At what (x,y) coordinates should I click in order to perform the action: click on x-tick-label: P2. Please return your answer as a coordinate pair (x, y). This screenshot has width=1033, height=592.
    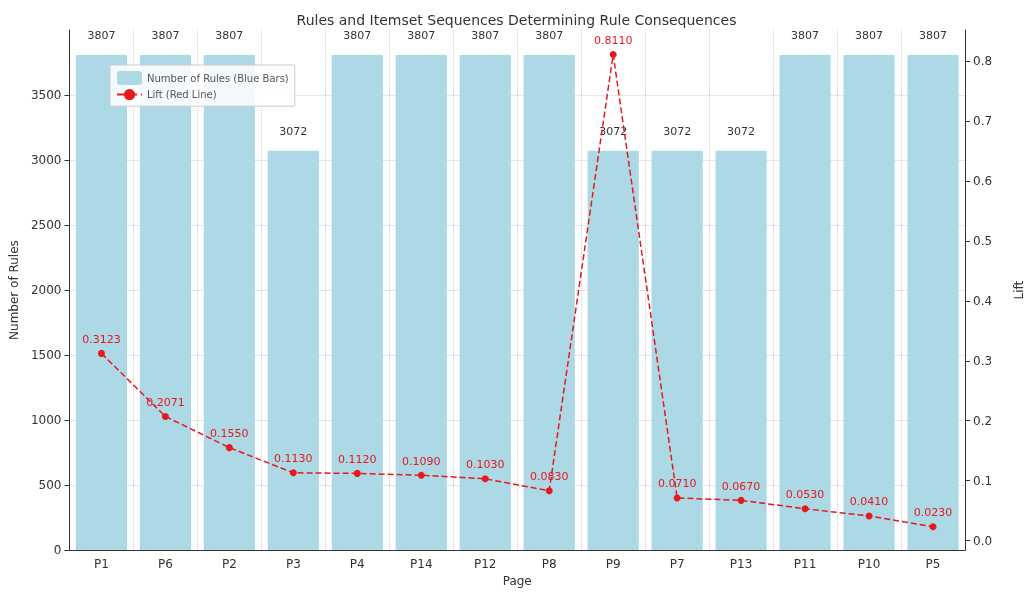
    Looking at the image, I should click on (229, 564).